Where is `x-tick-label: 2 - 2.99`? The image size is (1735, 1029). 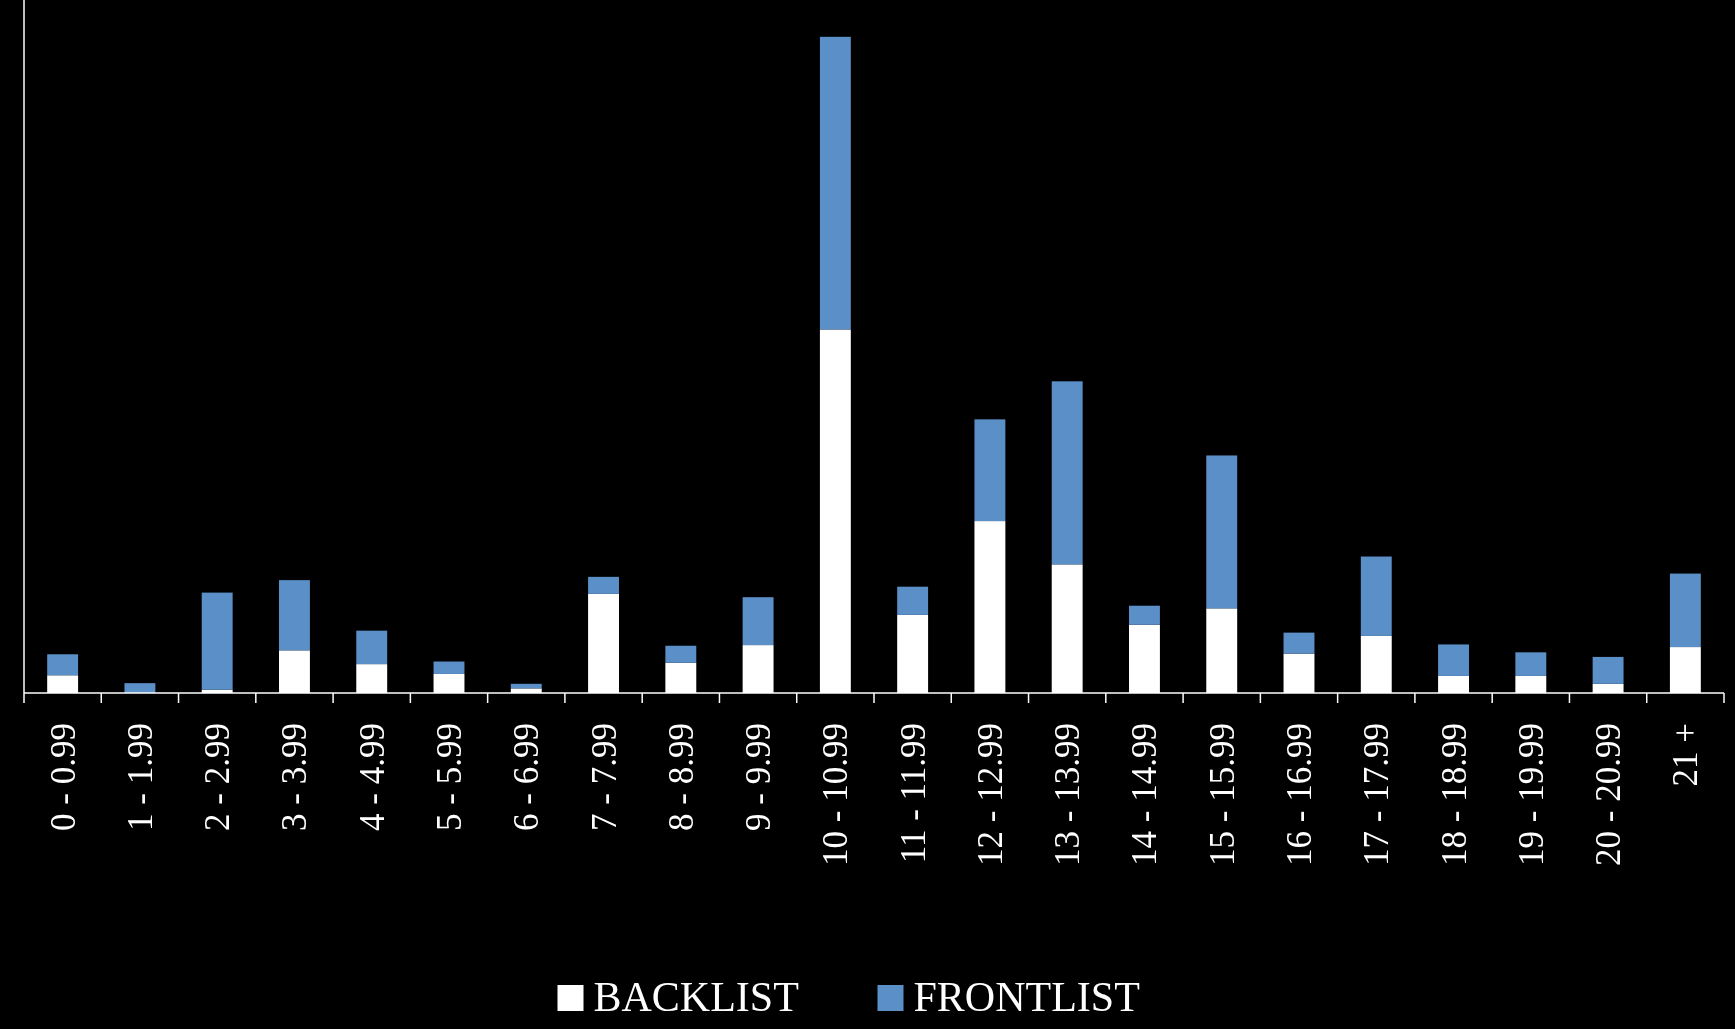 x-tick-label: 2 - 2.99 is located at coordinates (218, 777).